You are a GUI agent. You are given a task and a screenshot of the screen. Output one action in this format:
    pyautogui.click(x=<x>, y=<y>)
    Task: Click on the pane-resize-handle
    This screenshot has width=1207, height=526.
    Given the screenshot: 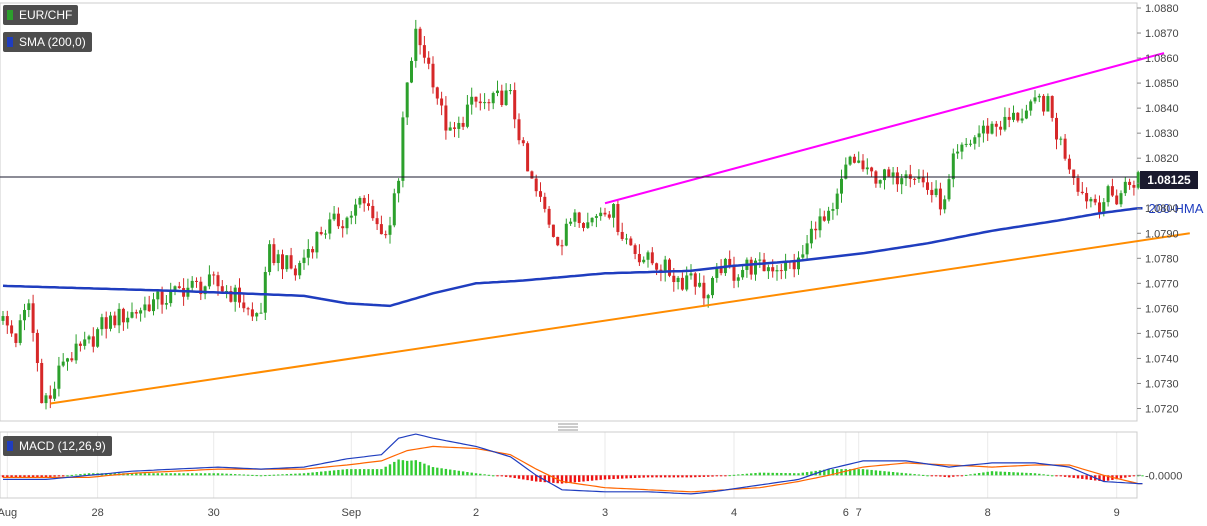 What is the action you would take?
    pyautogui.click(x=568, y=427)
    